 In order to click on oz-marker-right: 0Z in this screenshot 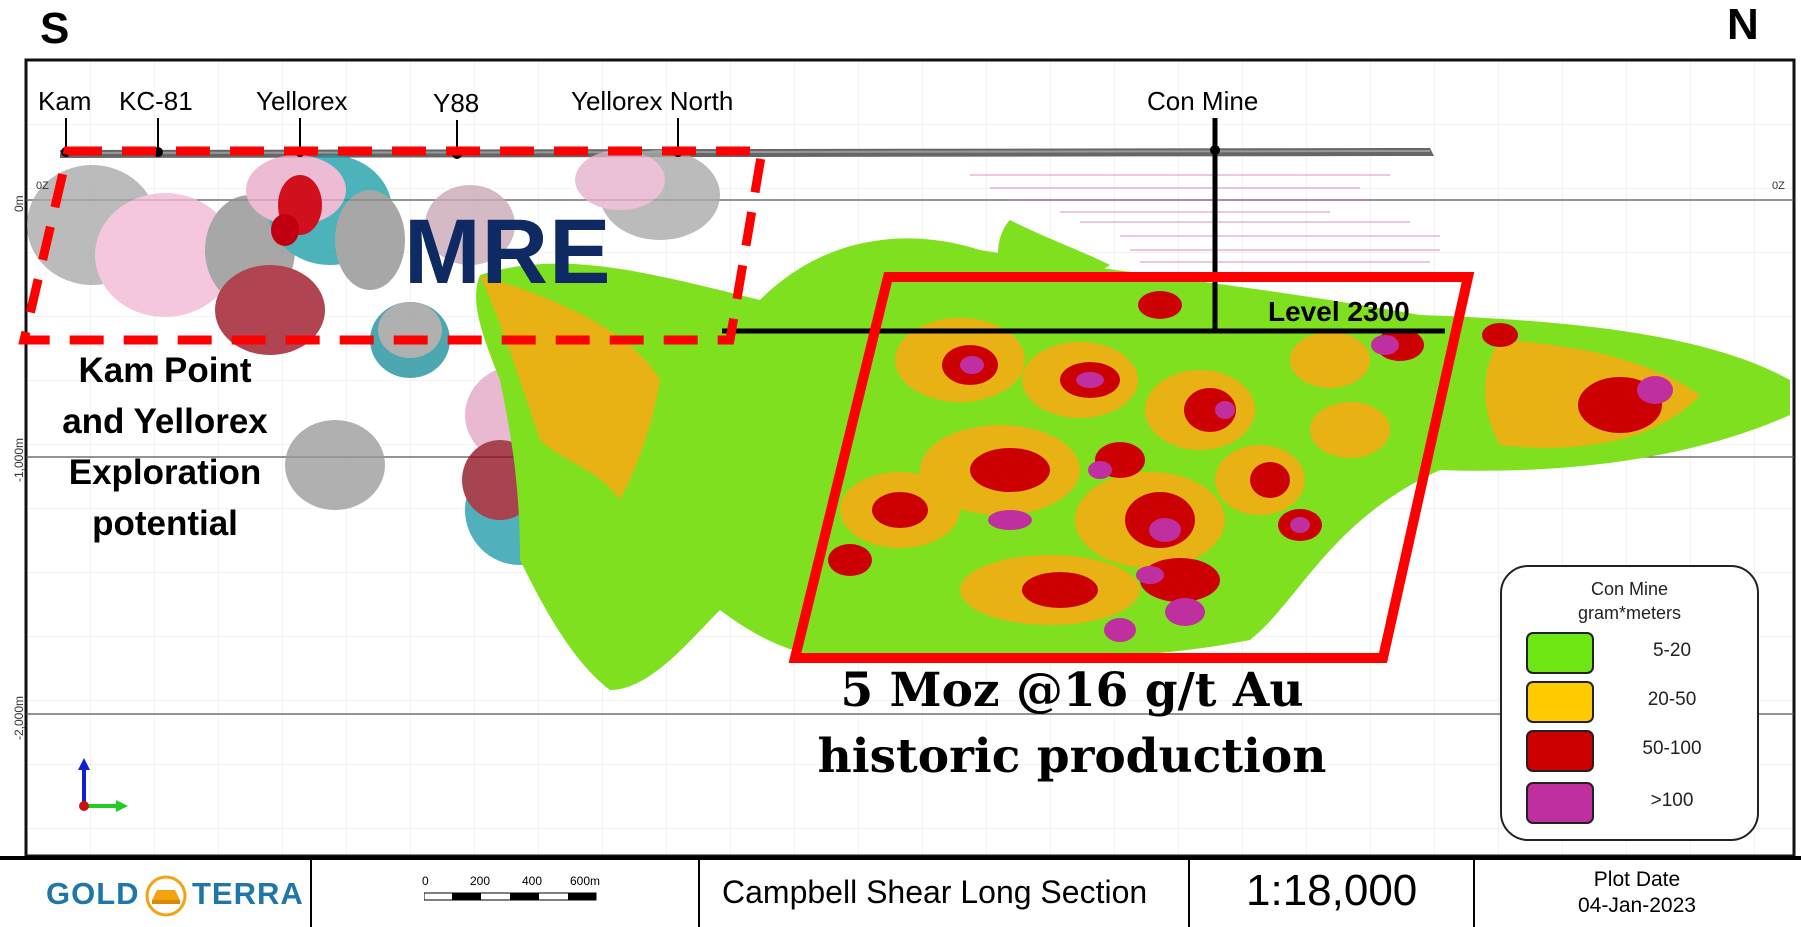, I will do `click(1778, 186)`.